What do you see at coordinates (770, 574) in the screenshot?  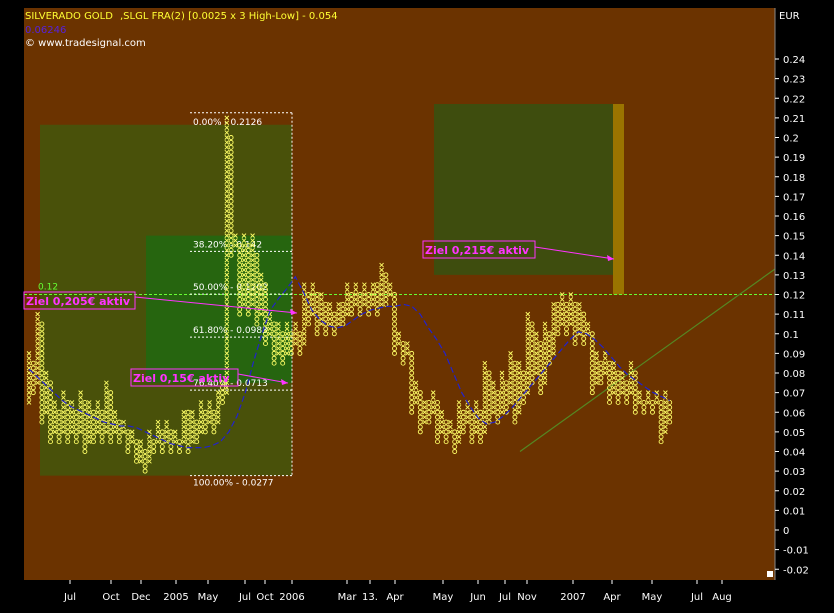 I see `resize-corner-icon` at bounding box center [770, 574].